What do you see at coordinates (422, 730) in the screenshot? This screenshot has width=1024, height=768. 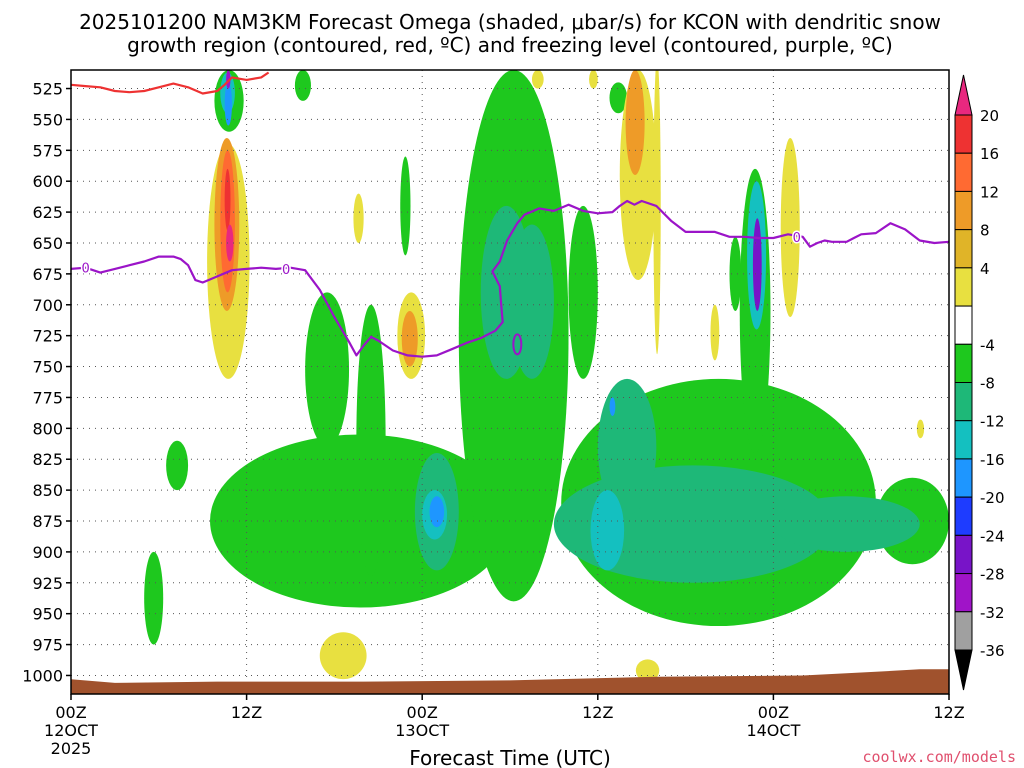 I see `x-tick-date-2: 13OCT` at bounding box center [422, 730].